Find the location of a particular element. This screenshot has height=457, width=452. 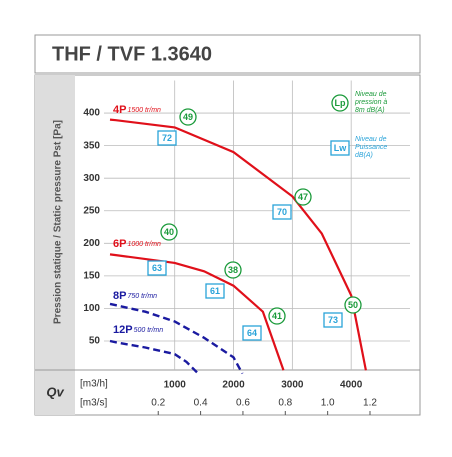

lw-label: 61 is located at coordinates (215, 291).